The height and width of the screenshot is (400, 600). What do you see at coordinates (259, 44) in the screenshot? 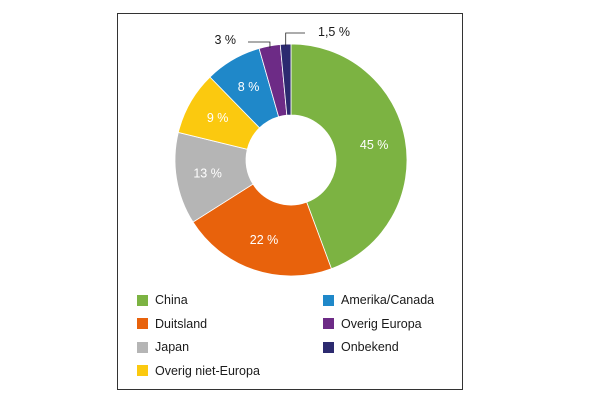
I see `leader-line-overig-europa` at bounding box center [259, 44].